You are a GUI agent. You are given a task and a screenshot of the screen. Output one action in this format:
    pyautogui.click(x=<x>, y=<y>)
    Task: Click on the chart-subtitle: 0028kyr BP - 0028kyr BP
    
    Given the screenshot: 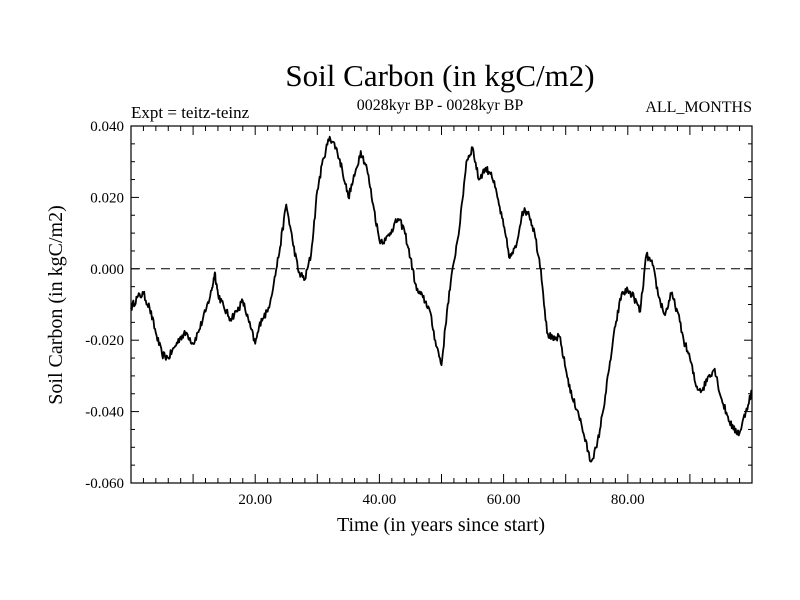 What is the action you would take?
    pyautogui.click(x=440, y=105)
    